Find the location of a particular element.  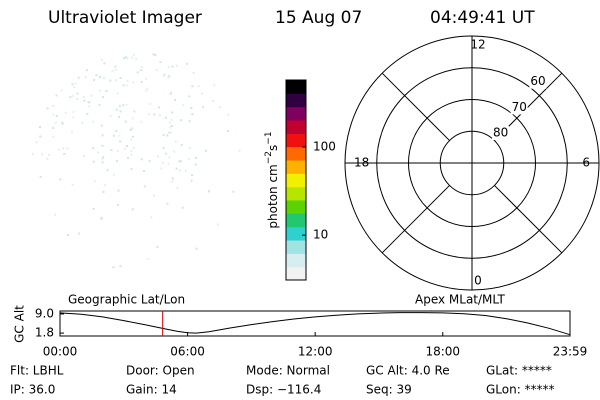

time: 04:49:41 UT is located at coordinates (482, 18).